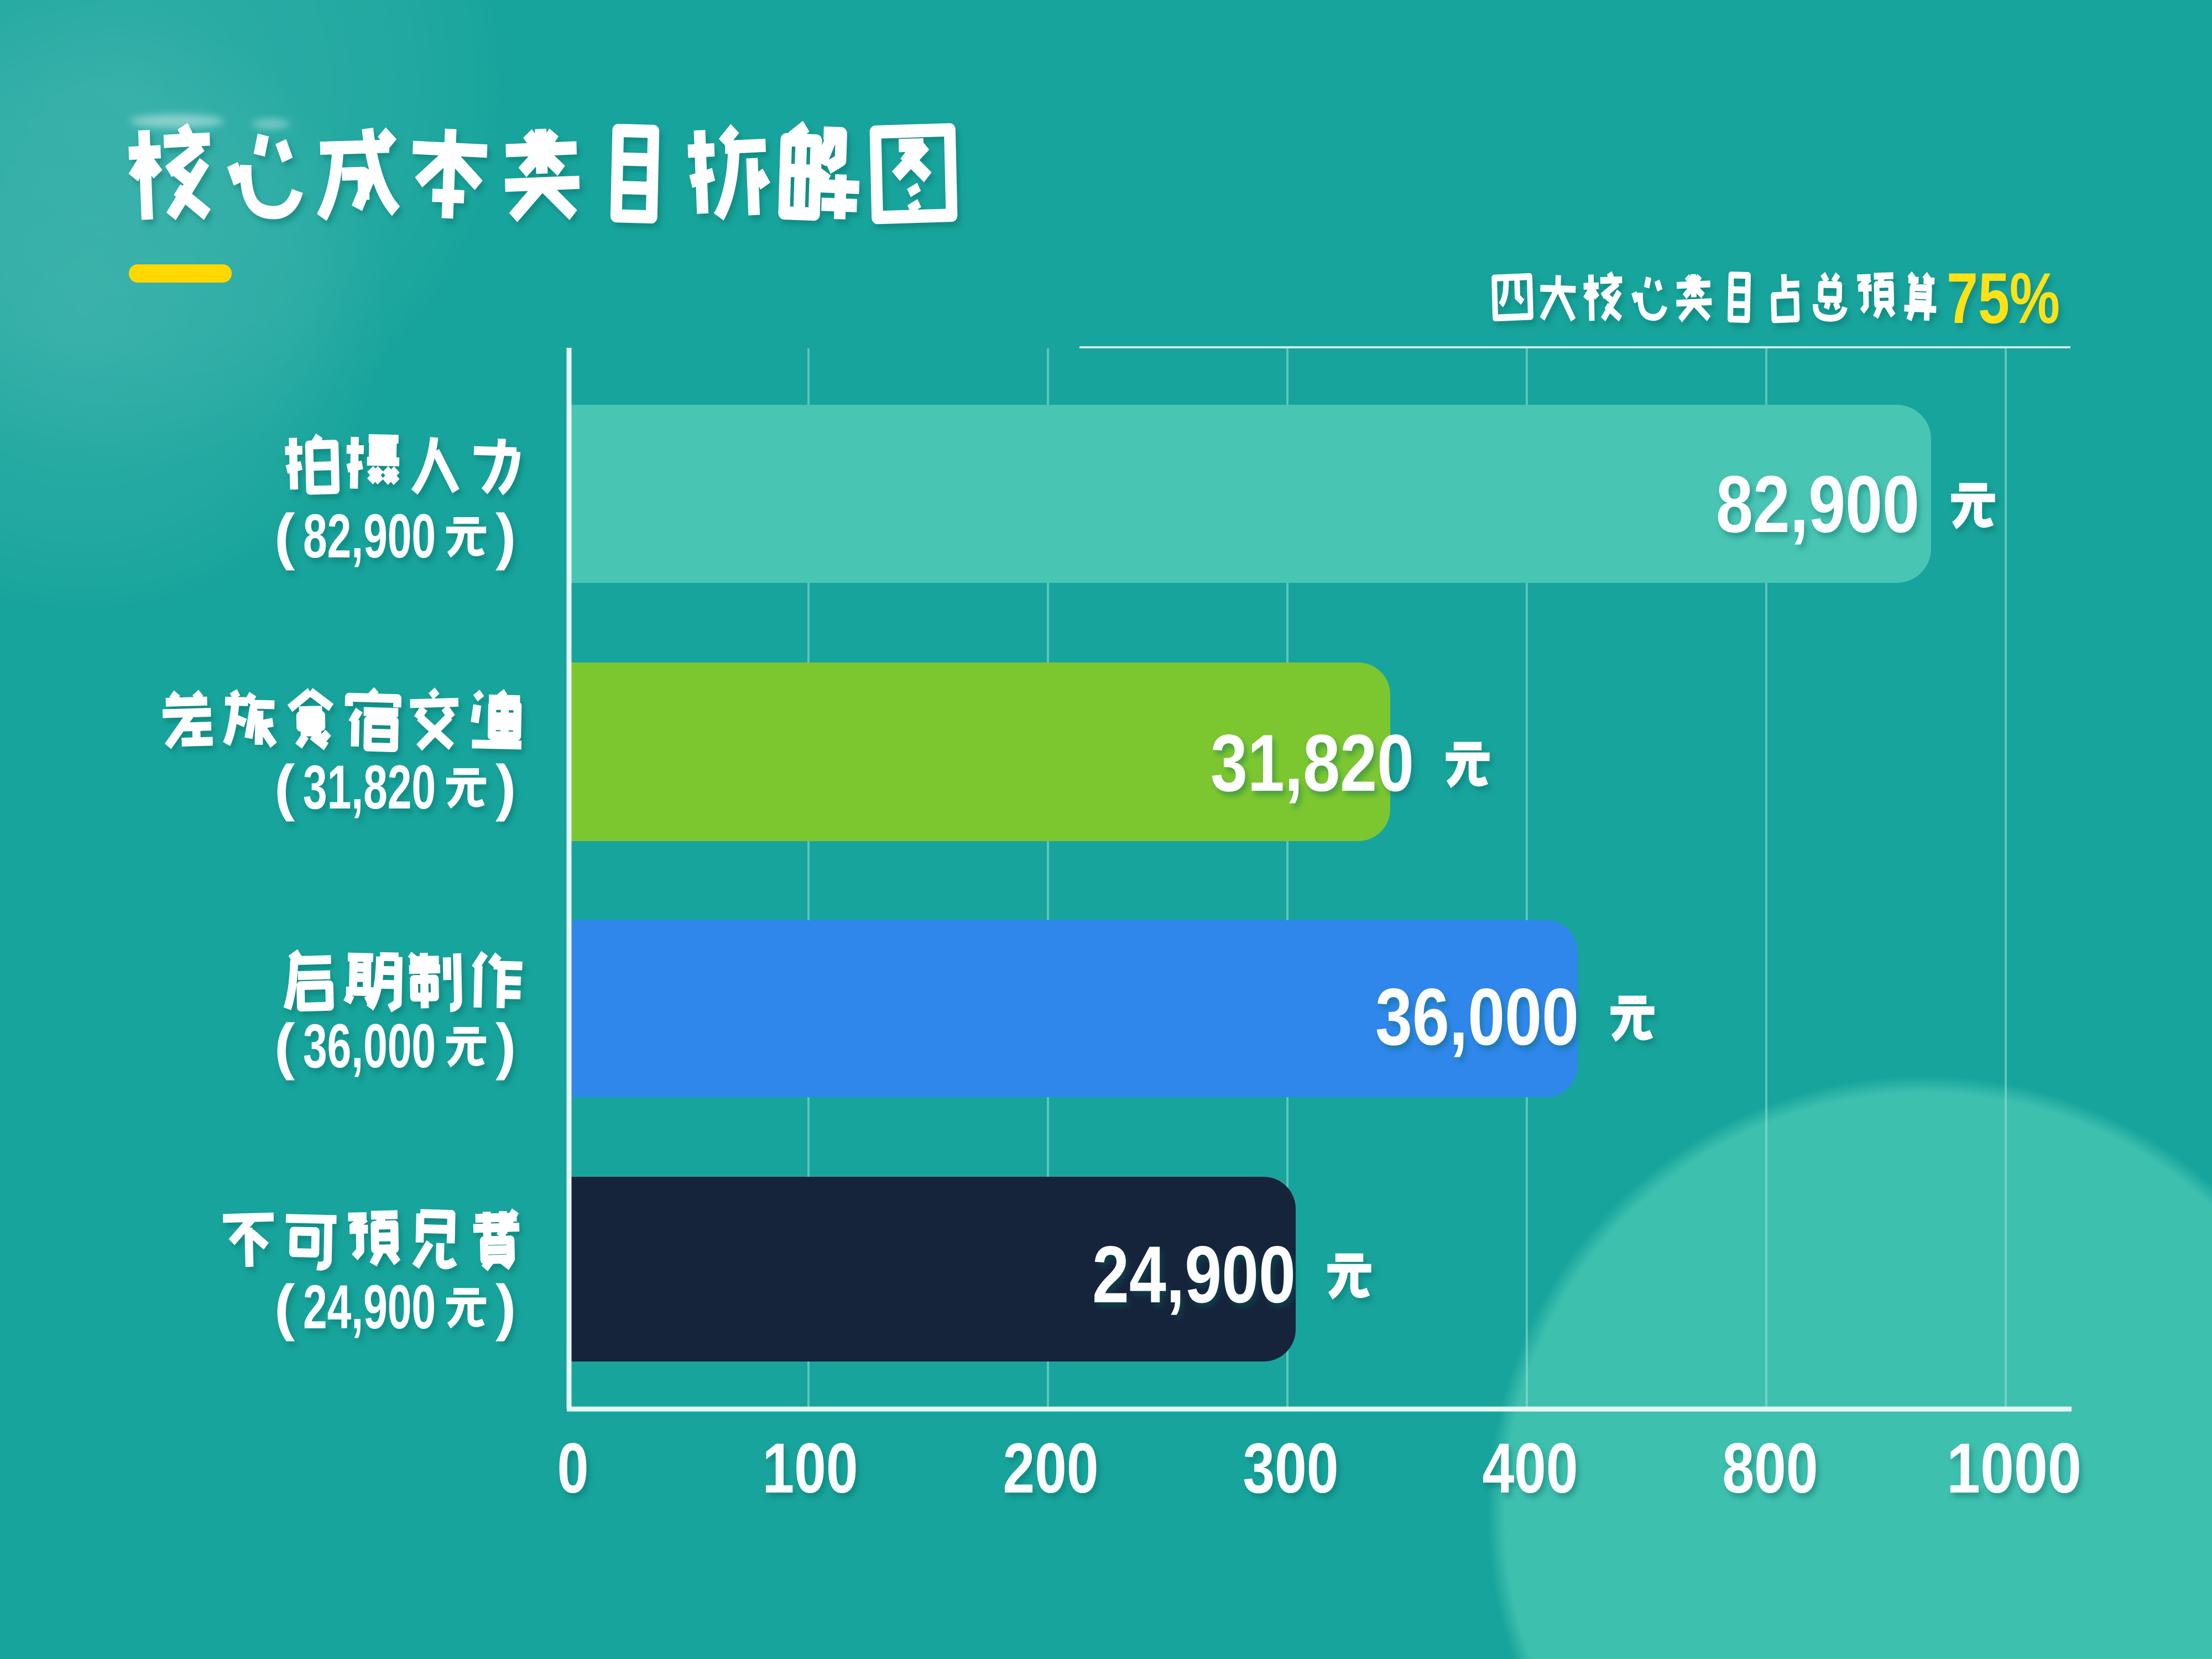  I want to click on svg-text: 400, so click(1531, 1468).